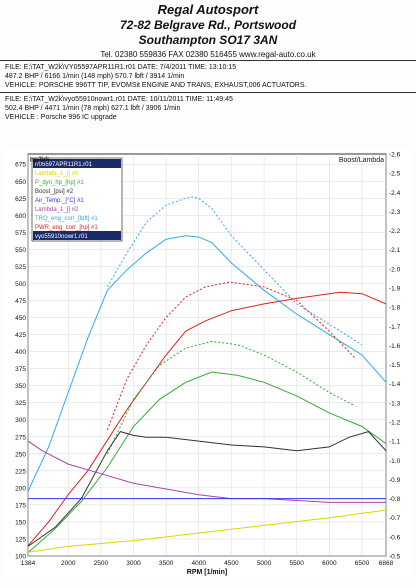 The image size is (416, 588). Describe the element at coordinates (166, 563) in the screenshot. I see `x-tick-label: 3500` at that location.